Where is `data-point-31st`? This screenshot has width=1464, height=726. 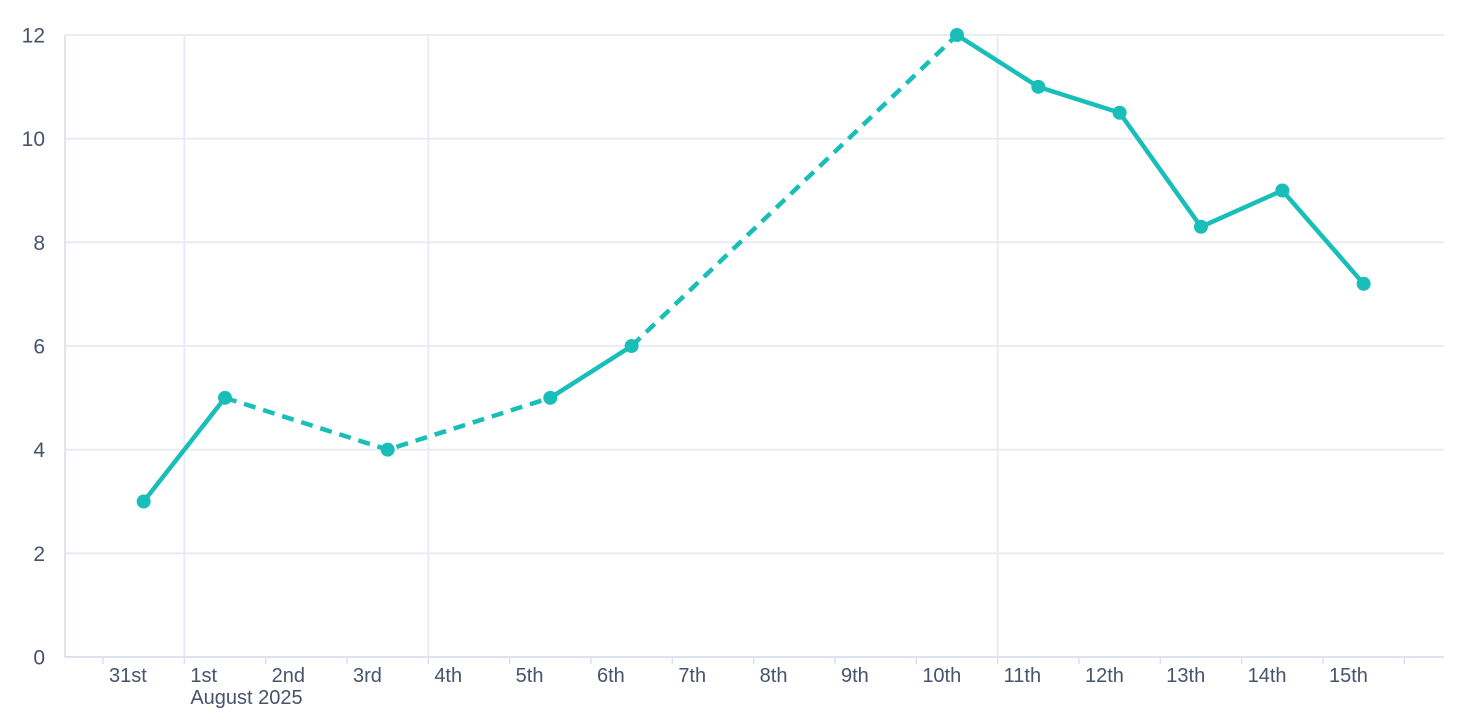 data-point-31st is located at coordinates (143, 501).